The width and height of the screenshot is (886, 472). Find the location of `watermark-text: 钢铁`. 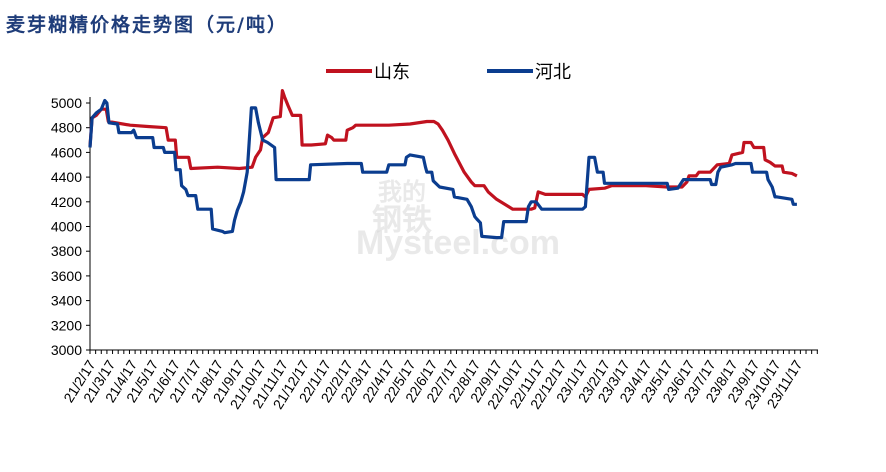

watermark-text: 钢铁 is located at coordinates (402, 220).